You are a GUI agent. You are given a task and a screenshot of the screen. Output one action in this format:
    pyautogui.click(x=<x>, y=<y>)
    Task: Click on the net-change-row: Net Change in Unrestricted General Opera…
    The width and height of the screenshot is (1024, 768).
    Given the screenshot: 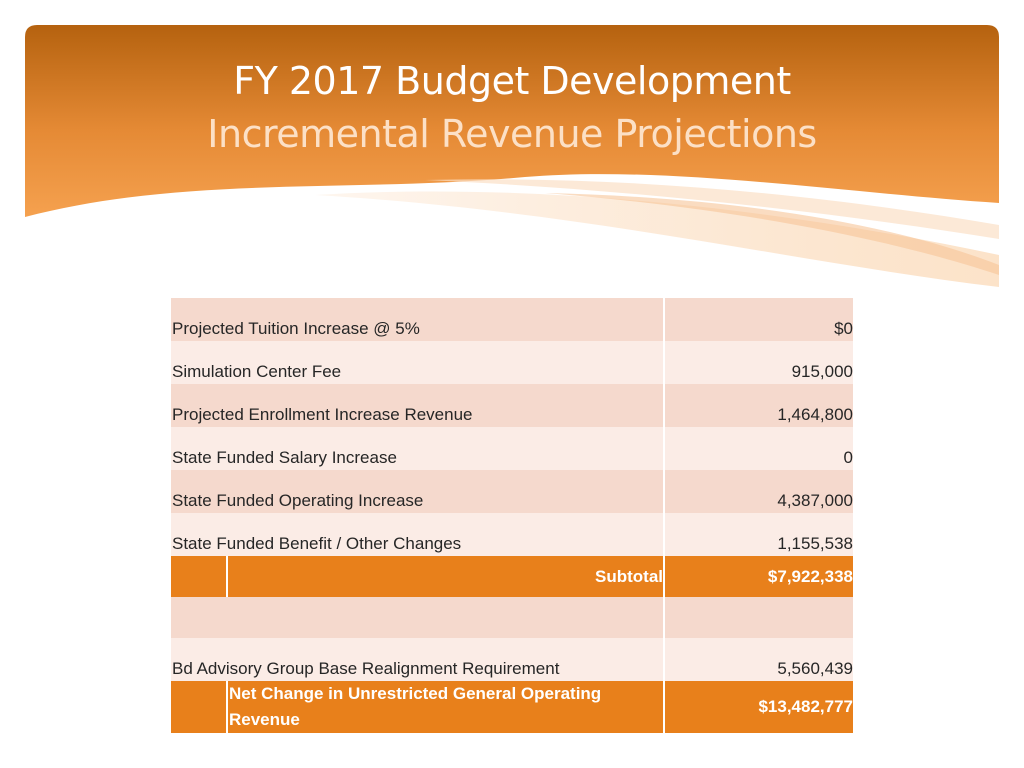 What is the action you would take?
    pyautogui.click(x=512, y=707)
    